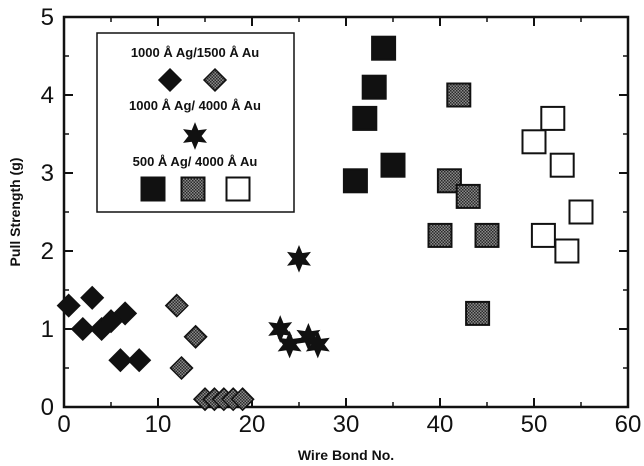  I want to click on x-tick-label: 0, so click(63, 424).